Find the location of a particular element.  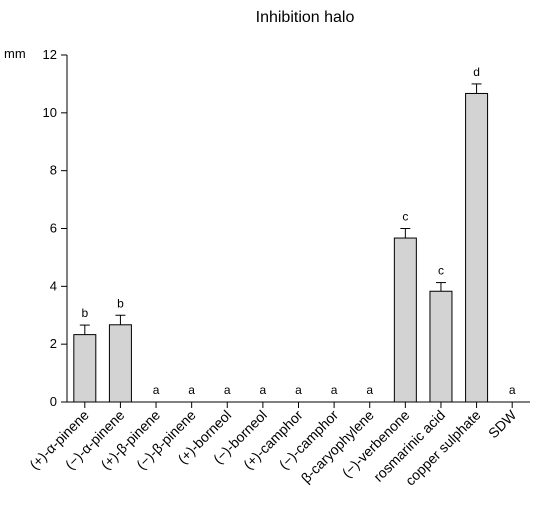

y-tick-label: 10 is located at coordinates (50, 112).